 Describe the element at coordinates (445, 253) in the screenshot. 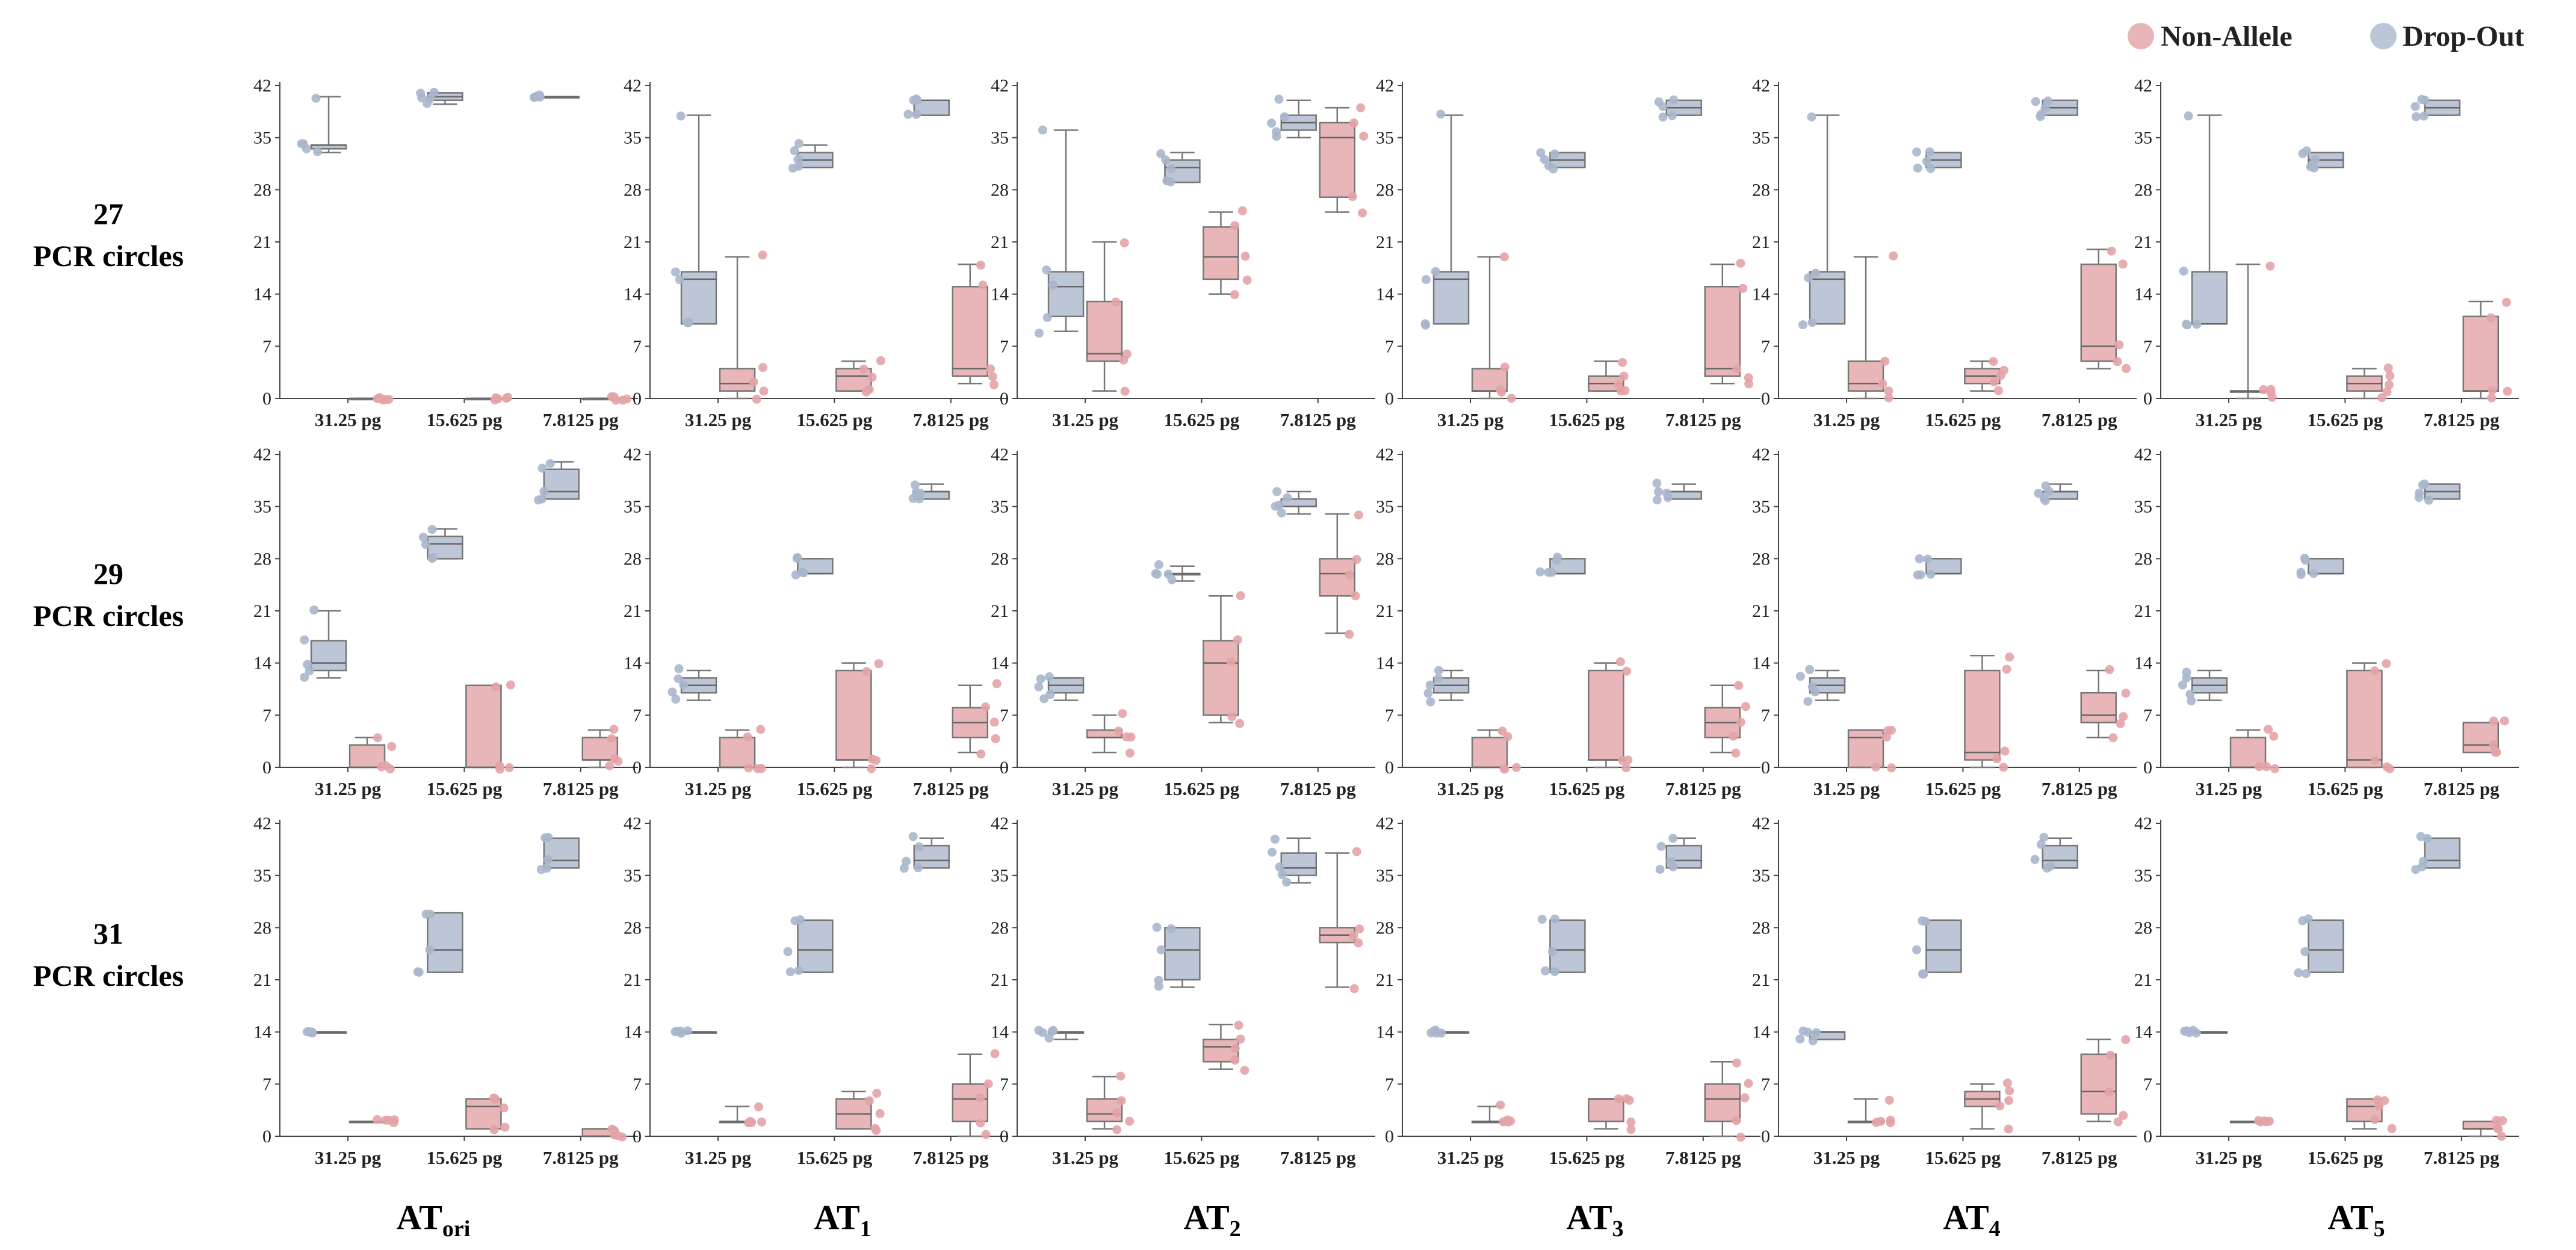

I see `panel-r0-c0: 0 7 14 21 28 35 42 31.25 pg 15.625 pg 7.8125 pg` at that location.